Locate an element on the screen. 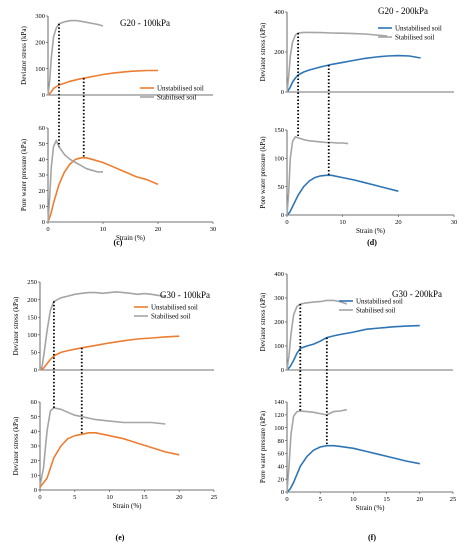 This screenshot has height=550, width=469. e-bottom-series-stabilised is located at coordinates (102, 446).